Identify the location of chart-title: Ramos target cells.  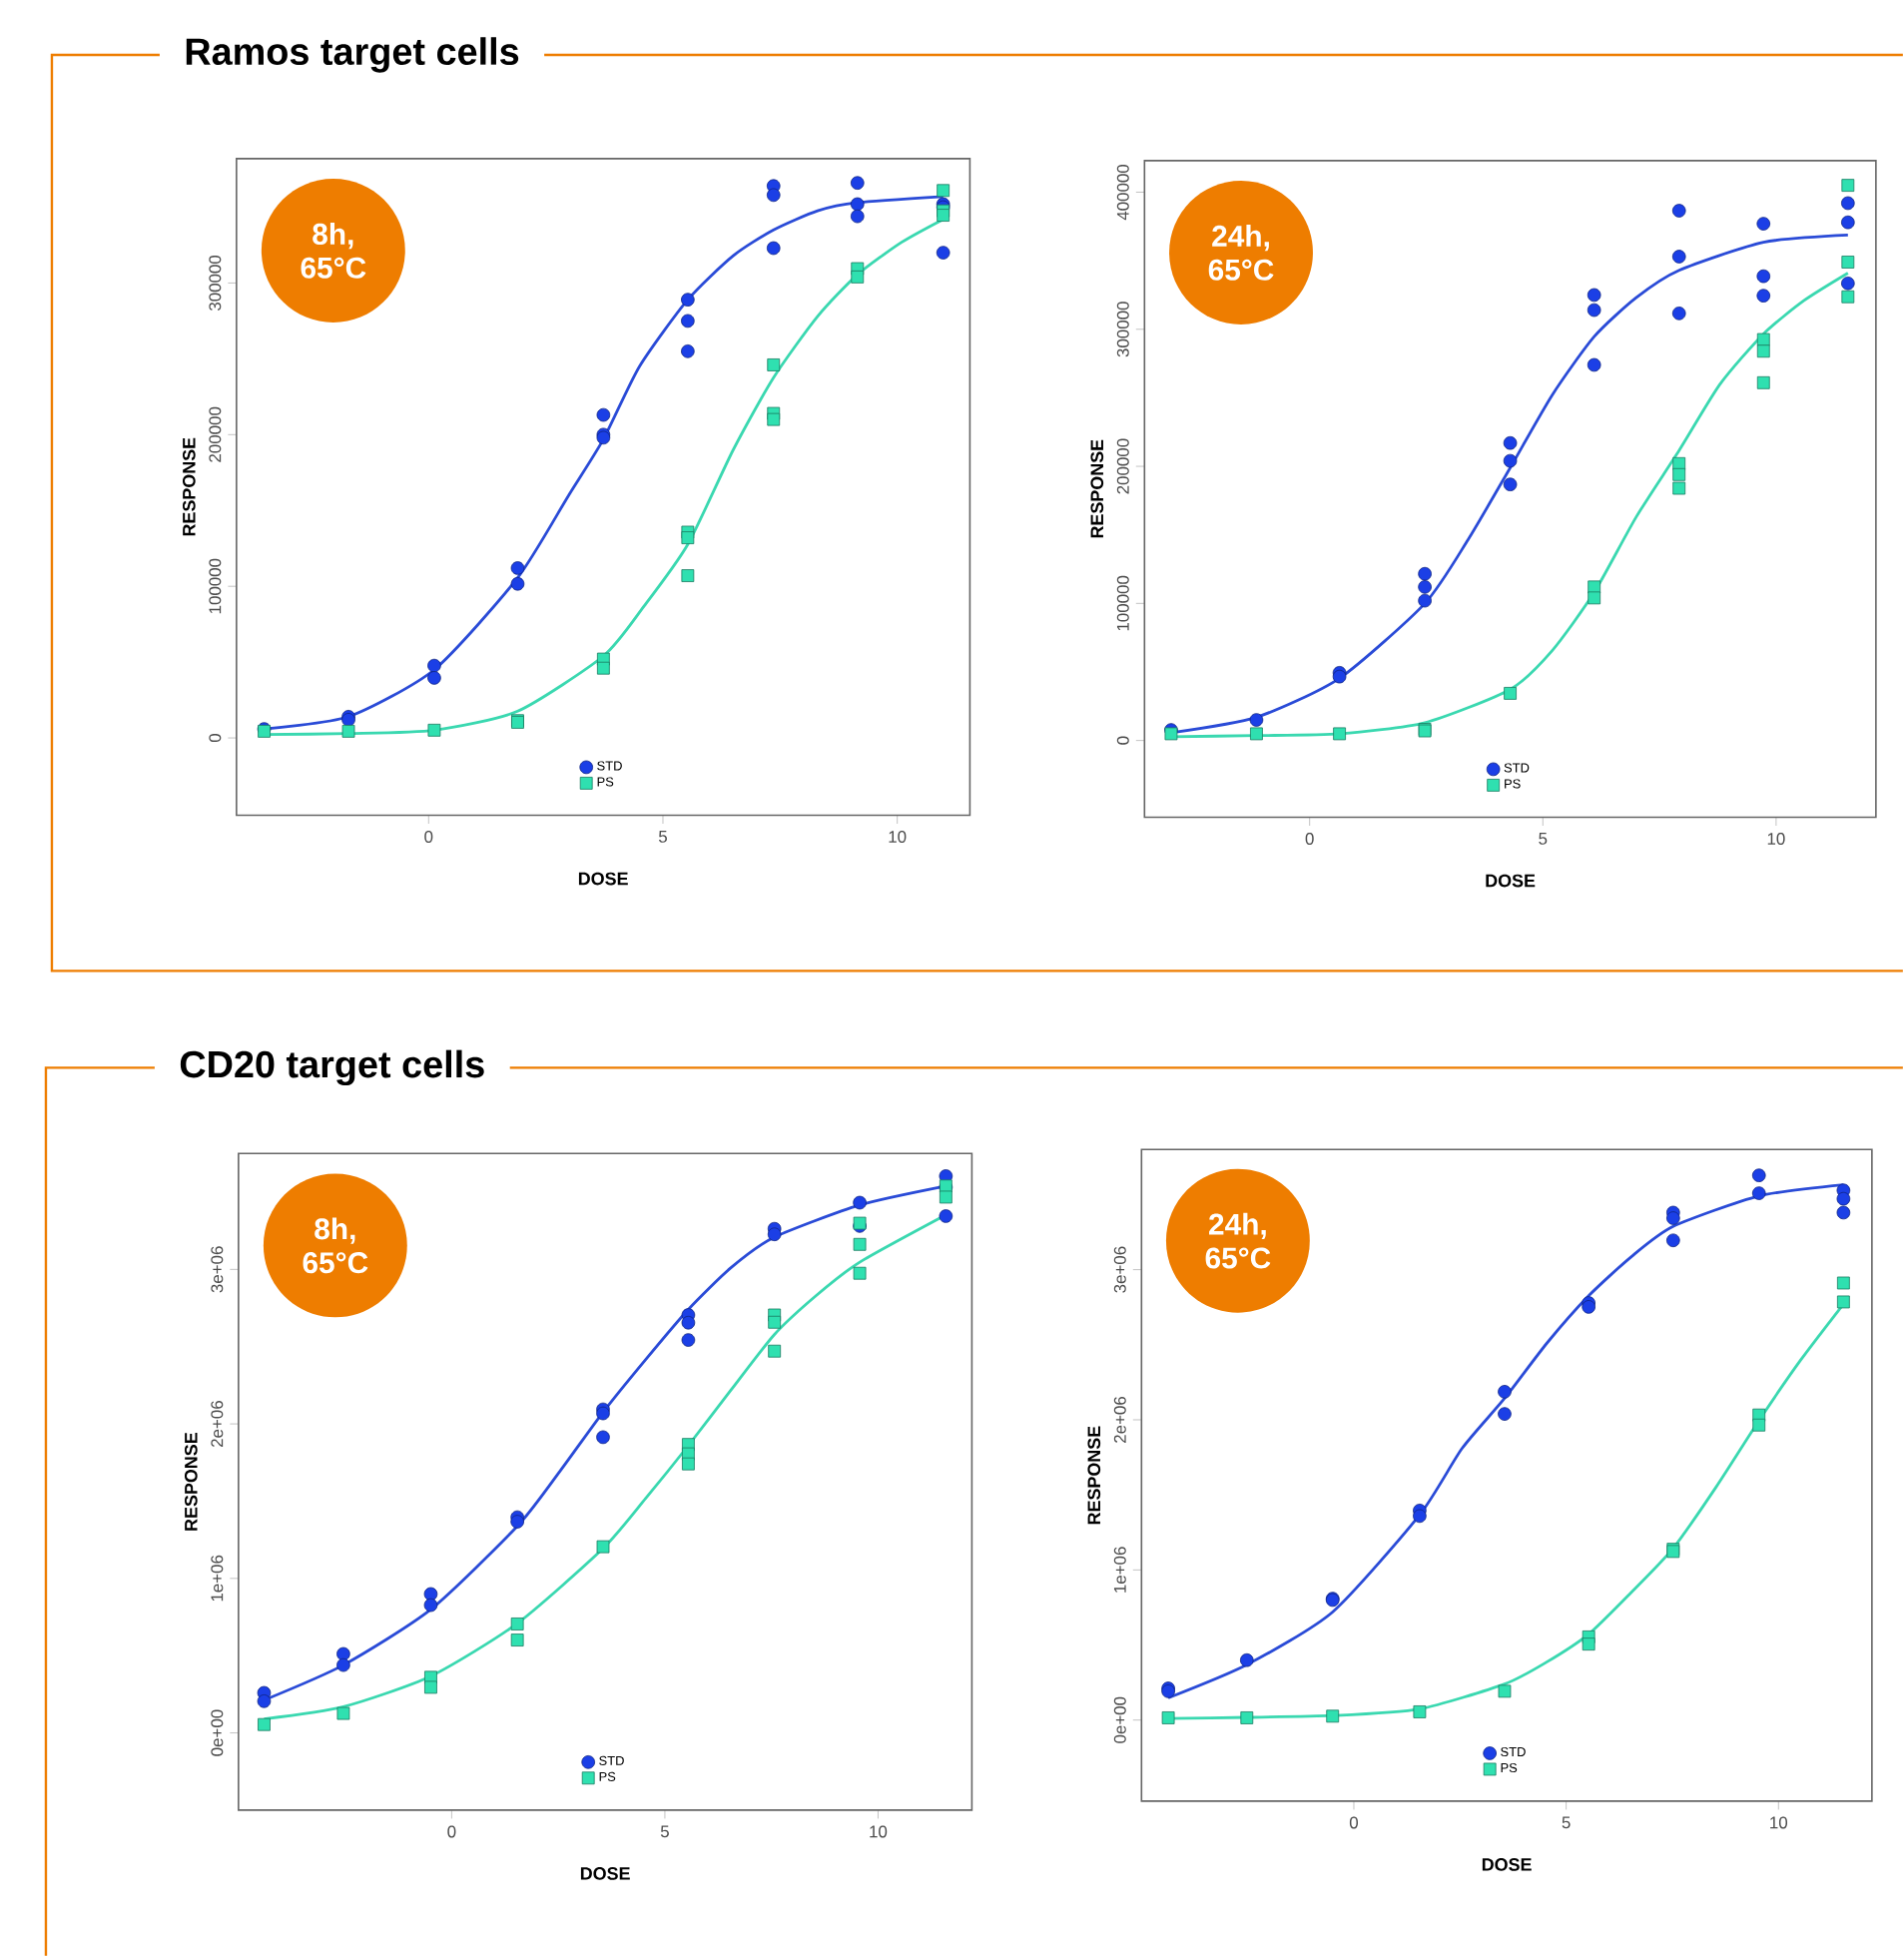
(352, 55).